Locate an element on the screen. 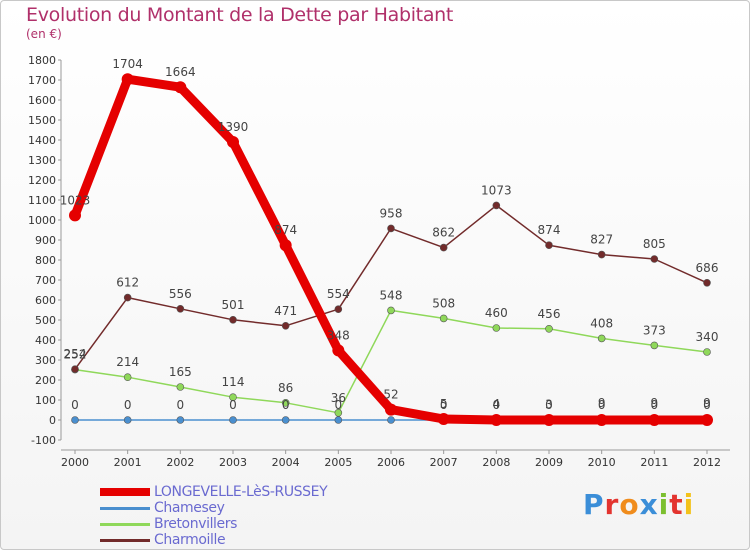  x-tick-label: 2012 is located at coordinates (707, 462).